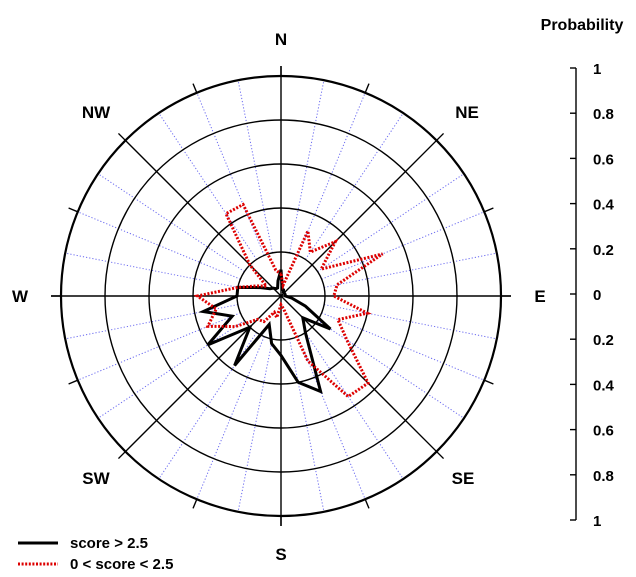 This screenshot has width=636, height=577. Describe the element at coordinates (467, 112) in the screenshot. I see `direction-label-ne: NE` at that location.